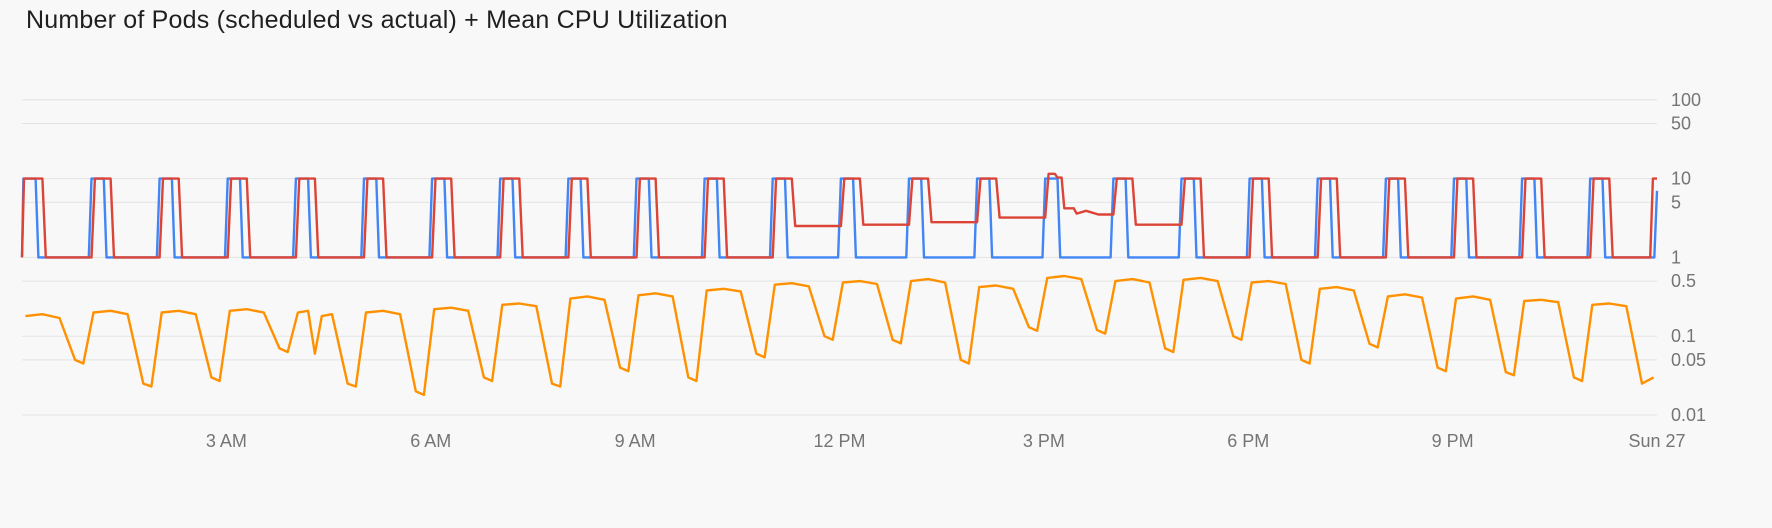 Image resolution: width=1772 pixels, height=528 pixels. Describe the element at coordinates (430, 441) in the screenshot. I see `x-axis-tick-label: 6 AM` at that location.